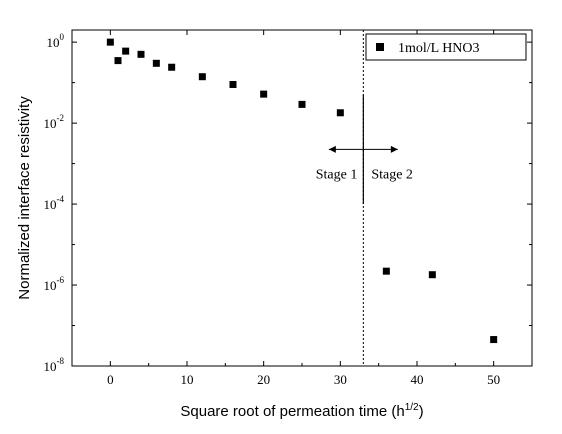  What do you see at coordinates (187, 379) in the screenshot?
I see `x-tick-label: 10` at bounding box center [187, 379].